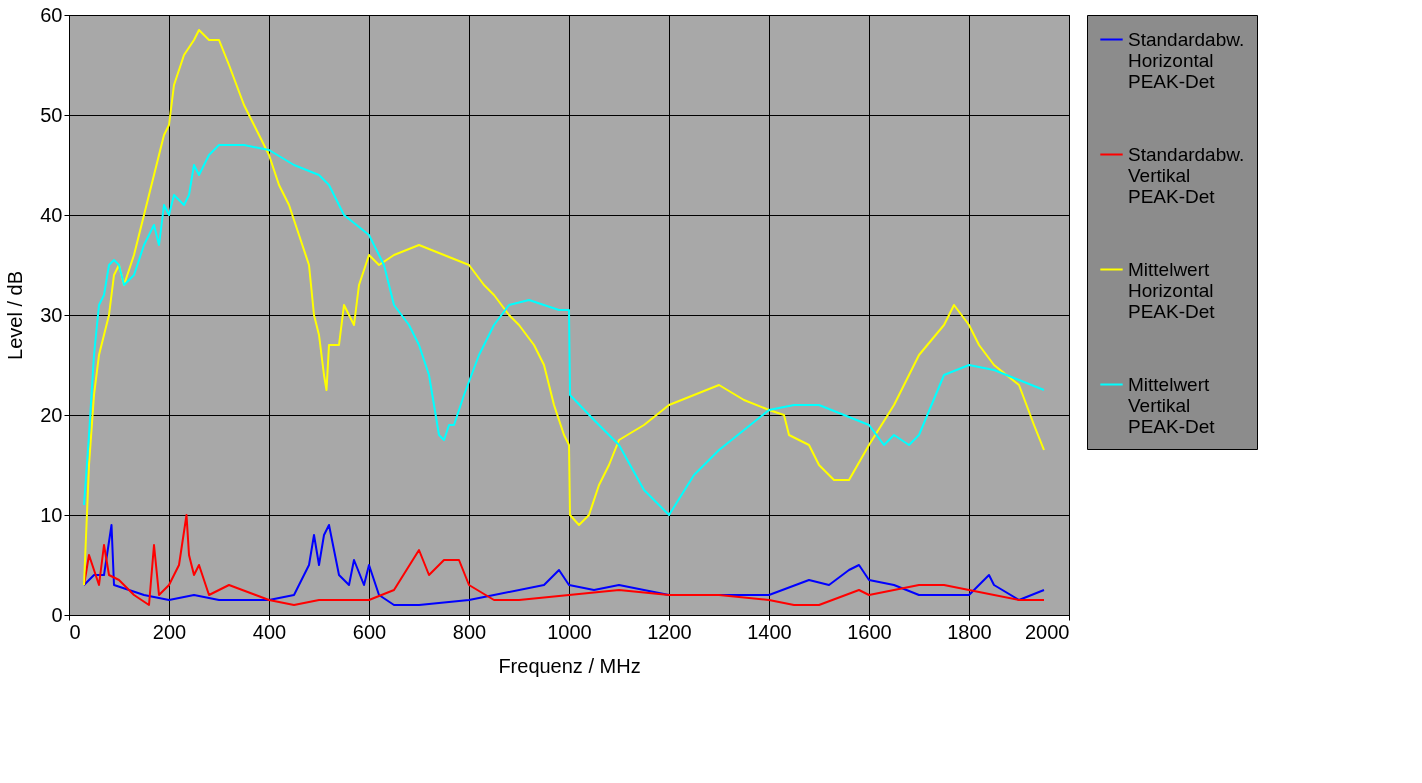 The height and width of the screenshot is (783, 1422). I want to click on legend-label: Mittelwert Horizontal PEAK-Det, so click(1172, 290).